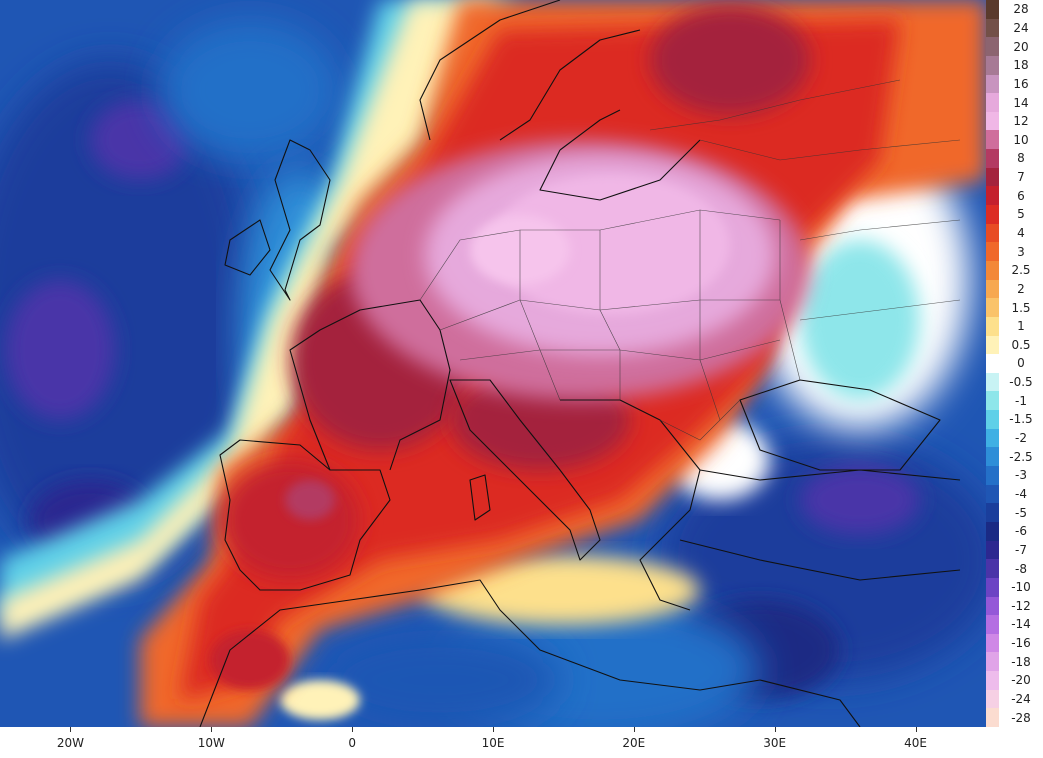 This screenshot has height=758, width=1043. What do you see at coordinates (1014, 643) in the screenshot?
I see `legend-entry: -16` at bounding box center [1014, 643].